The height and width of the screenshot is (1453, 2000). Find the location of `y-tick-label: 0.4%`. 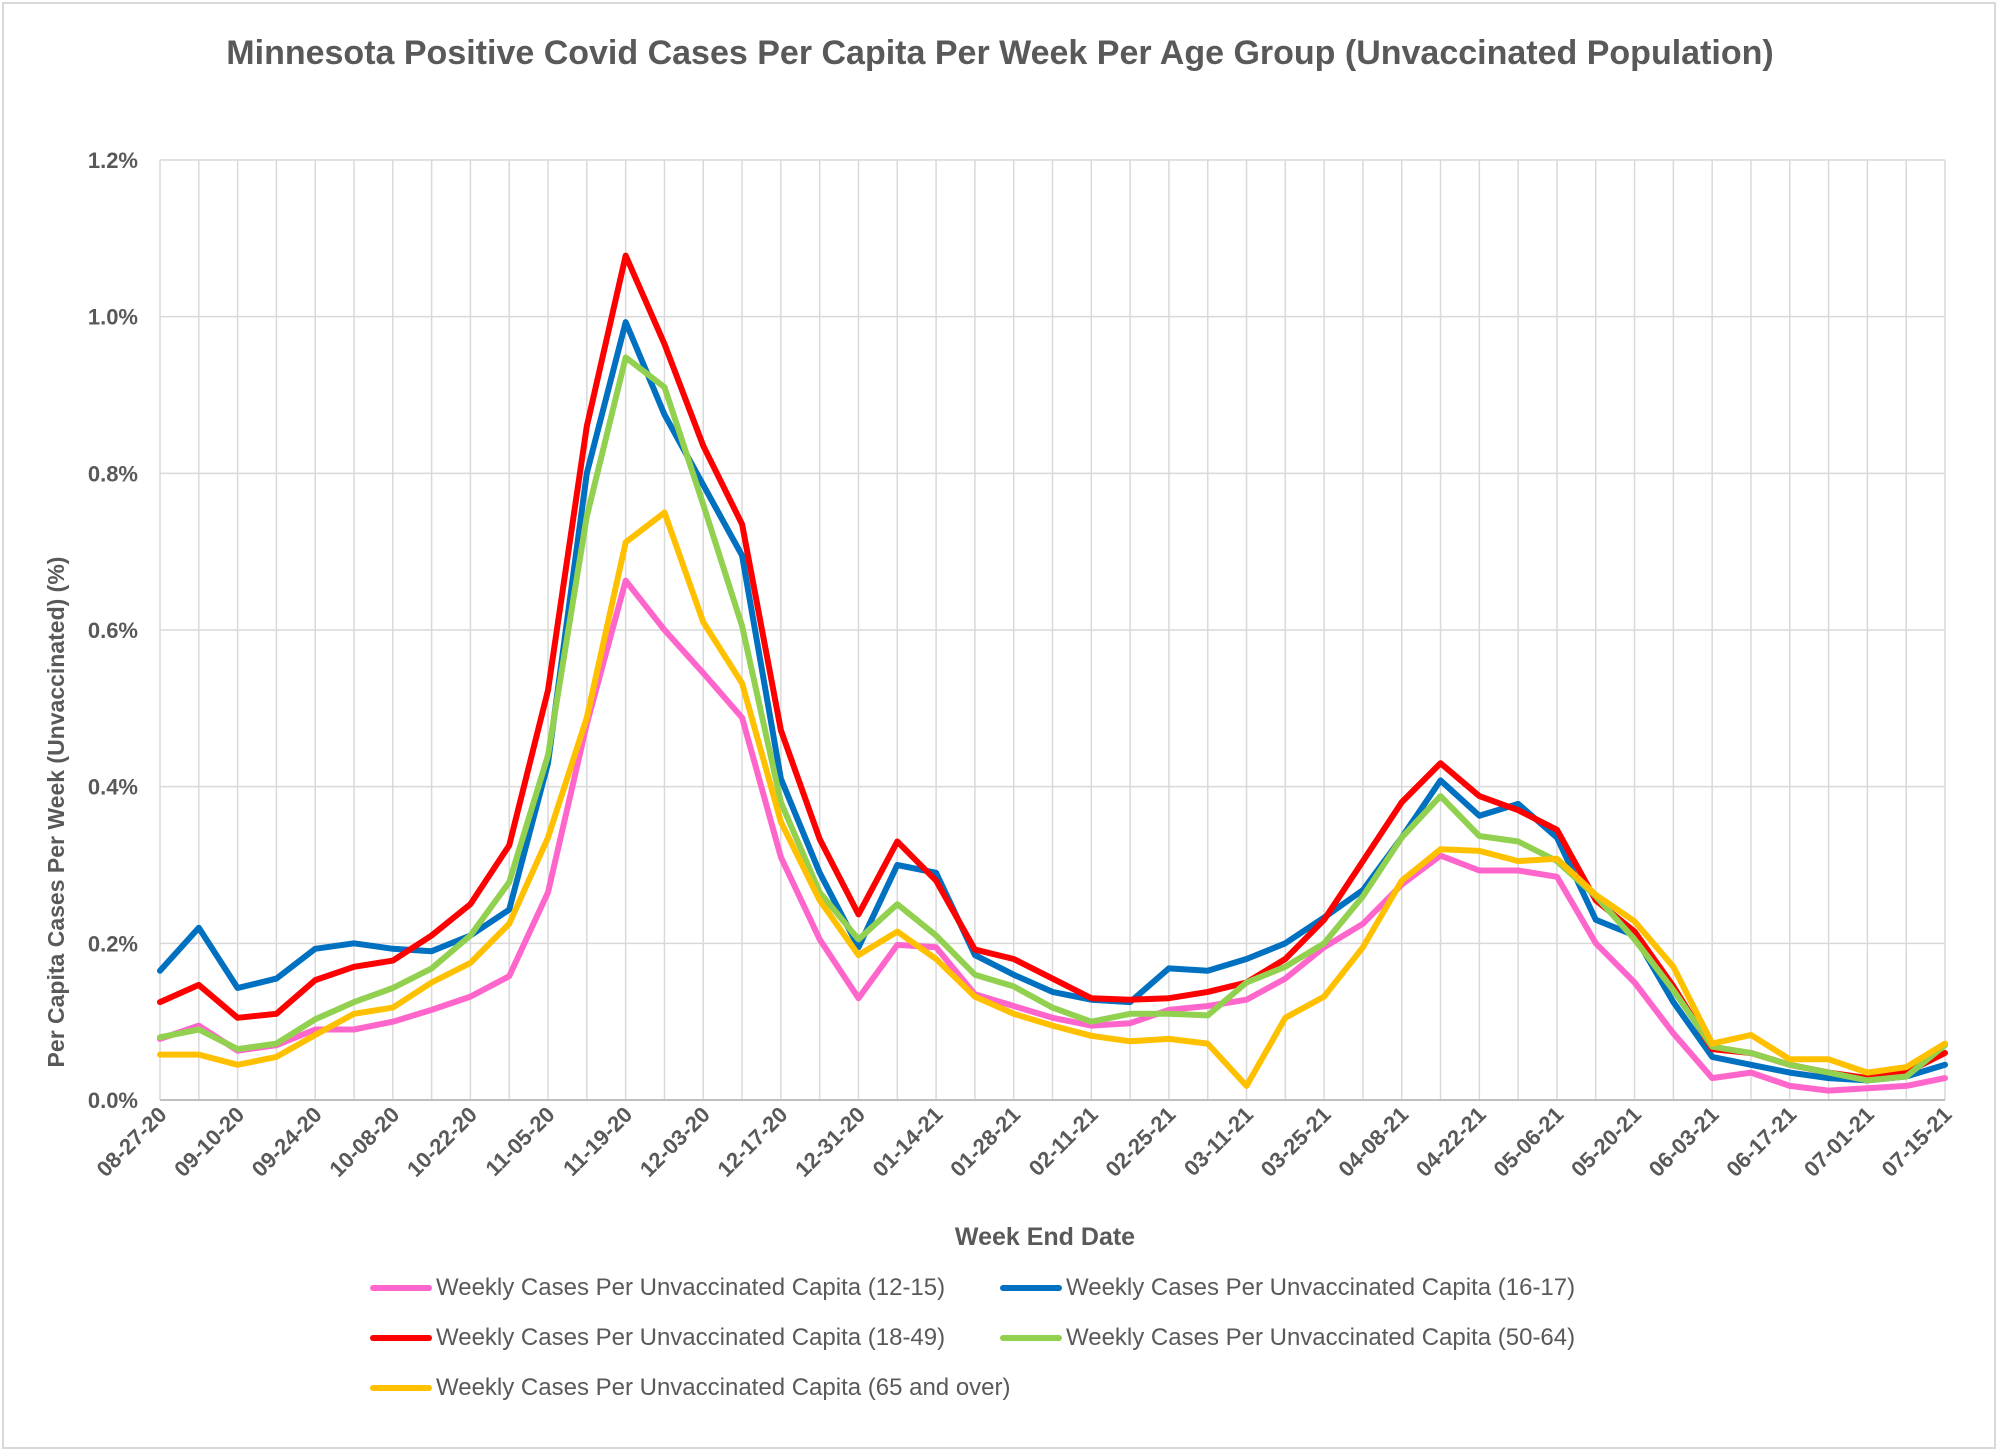

y-tick-label: 0.4% is located at coordinates (113, 787).